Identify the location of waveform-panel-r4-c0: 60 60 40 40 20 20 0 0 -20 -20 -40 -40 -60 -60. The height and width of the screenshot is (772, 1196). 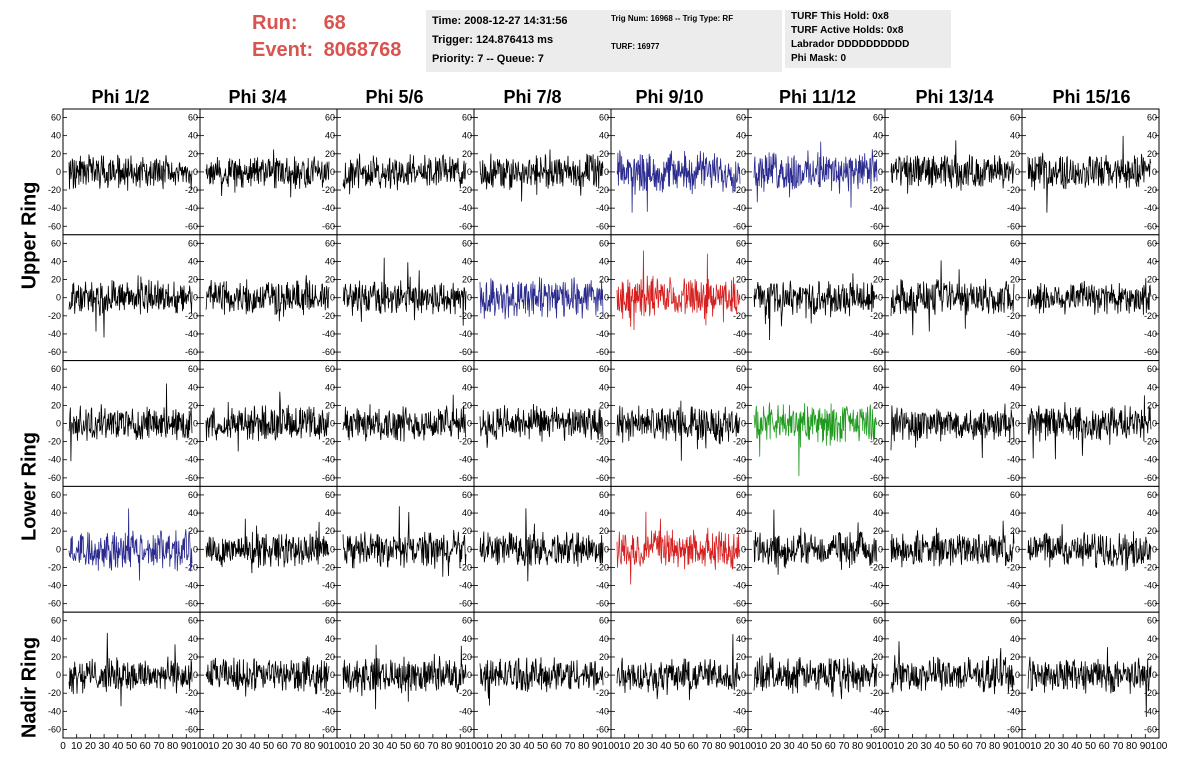
(124, 675).